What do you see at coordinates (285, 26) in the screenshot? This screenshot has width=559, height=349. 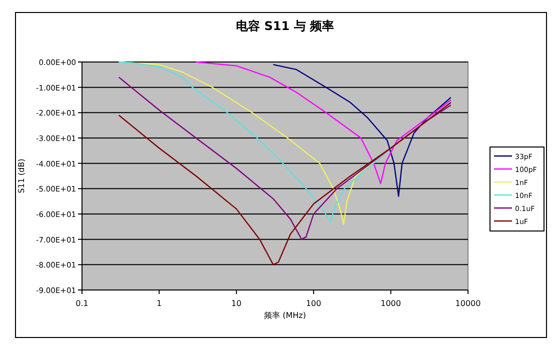 I see `chart-title: 电容 S11 与 频率` at bounding box center [285, 26].